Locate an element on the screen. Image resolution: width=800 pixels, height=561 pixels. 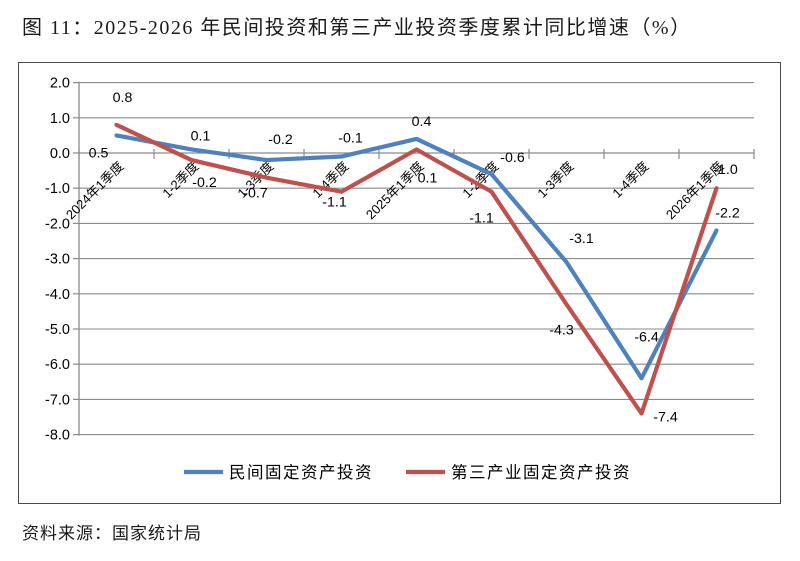
y-tick-label: 0.0 is located at coordinates (60, 154).